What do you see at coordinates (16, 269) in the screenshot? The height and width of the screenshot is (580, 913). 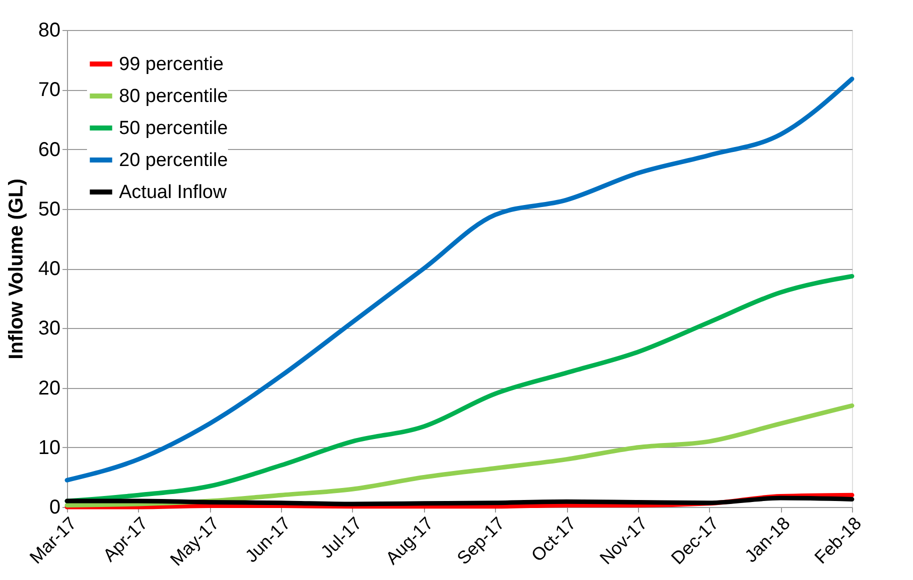 I see `y-axis-title: Inflow Volume (GL)` at bounding box center [16, 269].